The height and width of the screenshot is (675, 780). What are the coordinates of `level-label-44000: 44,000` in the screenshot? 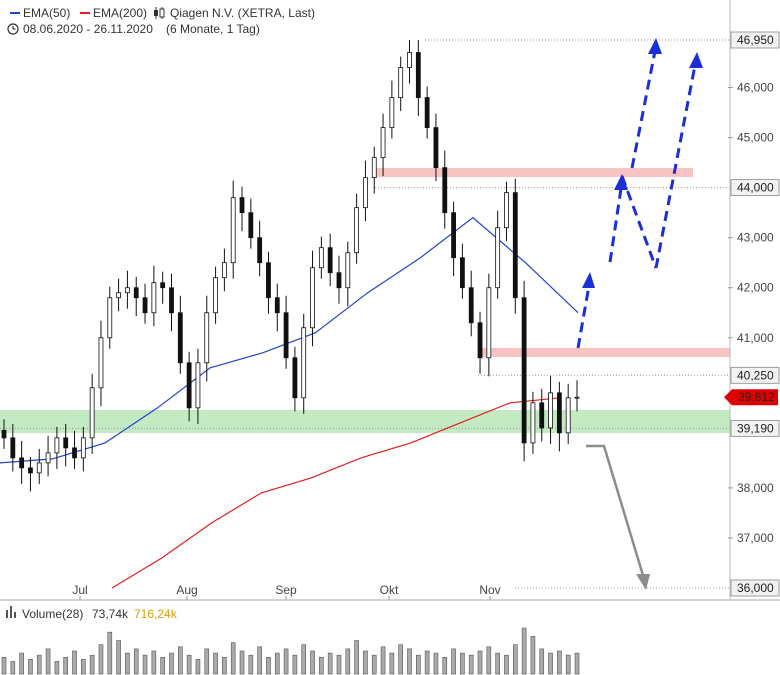 It's located at (755, 188).